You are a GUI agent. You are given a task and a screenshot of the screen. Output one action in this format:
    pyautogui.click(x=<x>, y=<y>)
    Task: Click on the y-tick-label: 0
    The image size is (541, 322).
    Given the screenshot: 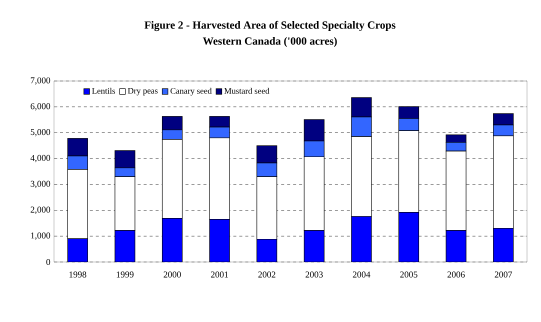 What is the action you would take?
    pyautogui.click(x=48, y=262)
    